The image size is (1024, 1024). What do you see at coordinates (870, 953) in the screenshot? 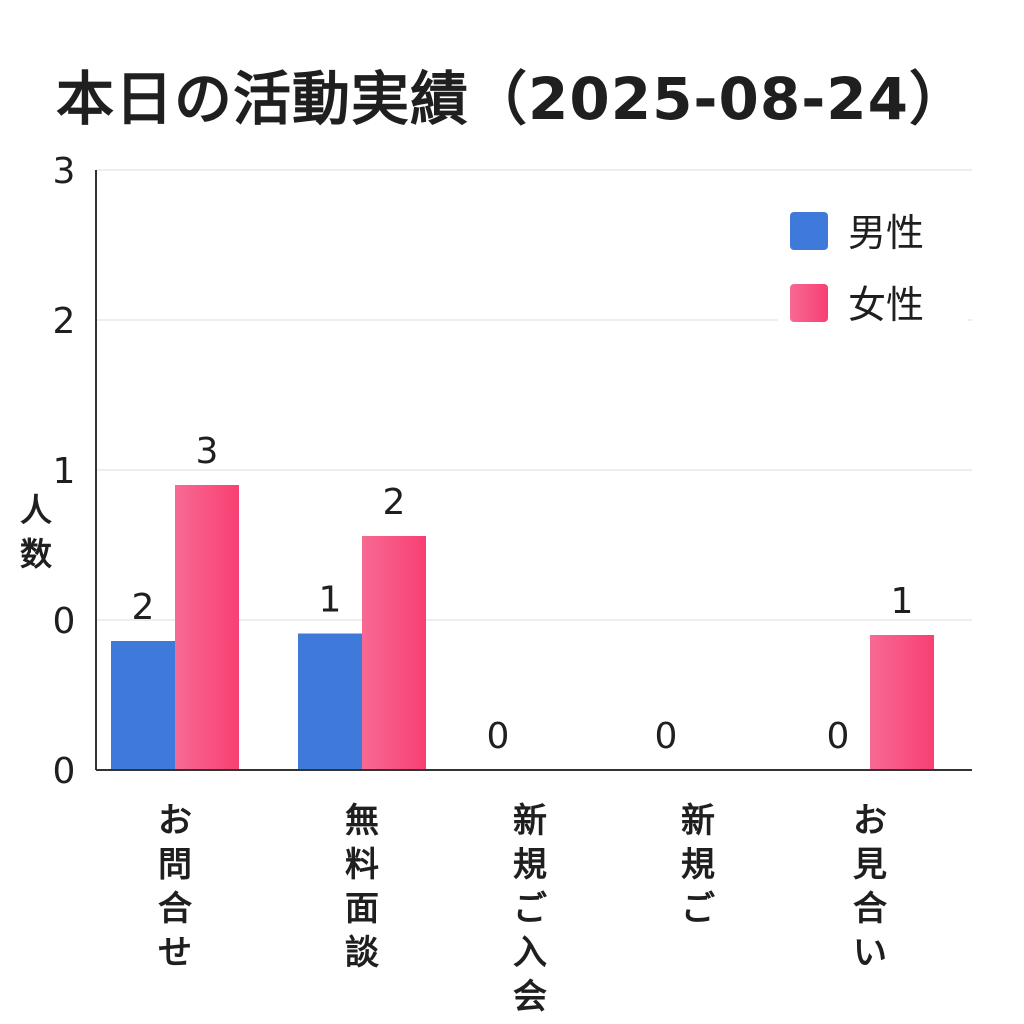
I see `x-tick-label: い` at bounding box center [870, 953].